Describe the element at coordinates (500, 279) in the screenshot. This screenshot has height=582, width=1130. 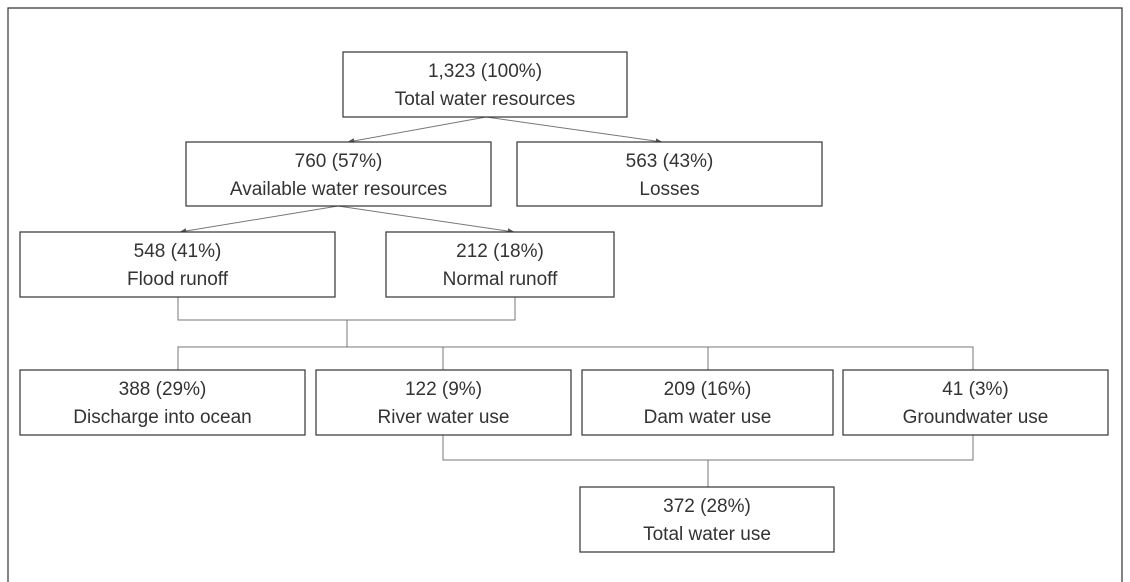
I see `node-label: Normal runoff` at that location.